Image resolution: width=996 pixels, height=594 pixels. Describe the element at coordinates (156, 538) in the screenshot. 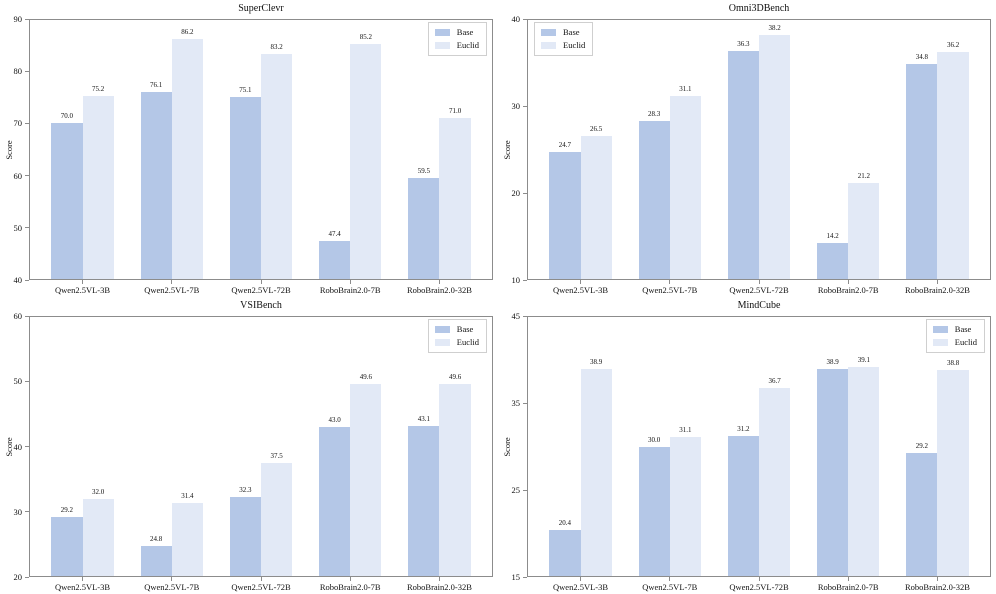

I see `bar-value-label: 24.8` at that location.